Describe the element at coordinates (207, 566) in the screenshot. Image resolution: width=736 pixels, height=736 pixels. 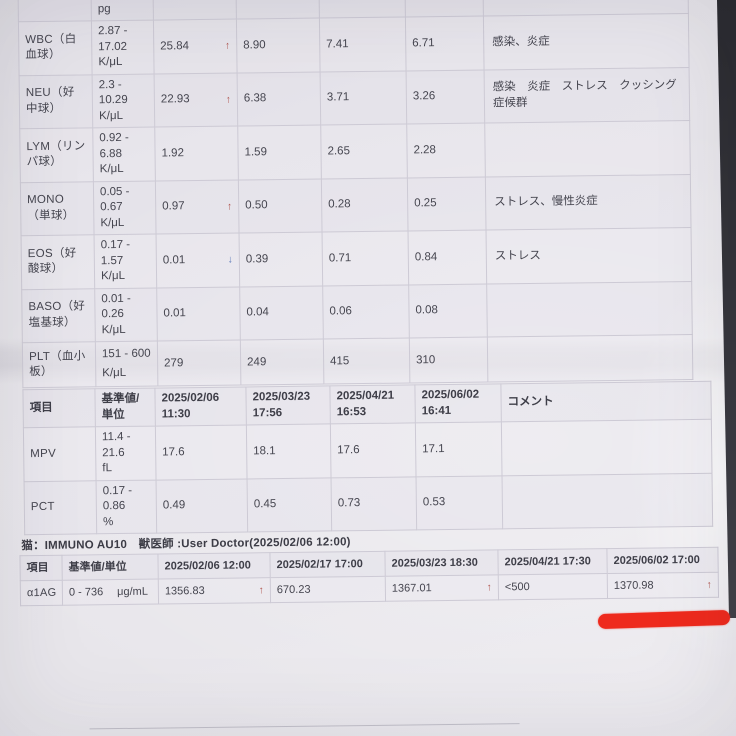
I see `col-header-date: 2025/02/06 12:00` at that location.